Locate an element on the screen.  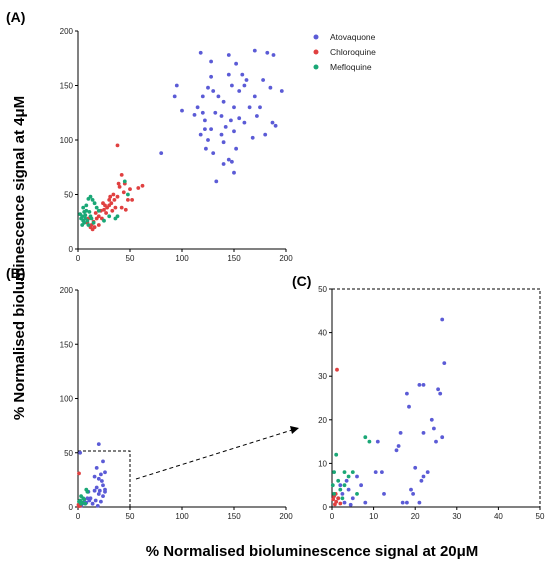
legend-label-atovaquone: Atovaquone is located at coordinates (353, 37).